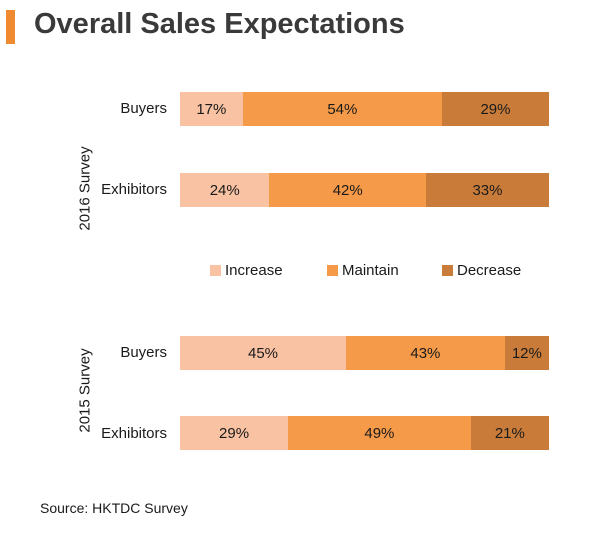 The image size is (600, 533). Describe the element at coordinates (300, 272) in the screenshot. I see `legend: Increase Maintain Decrease` at that location.